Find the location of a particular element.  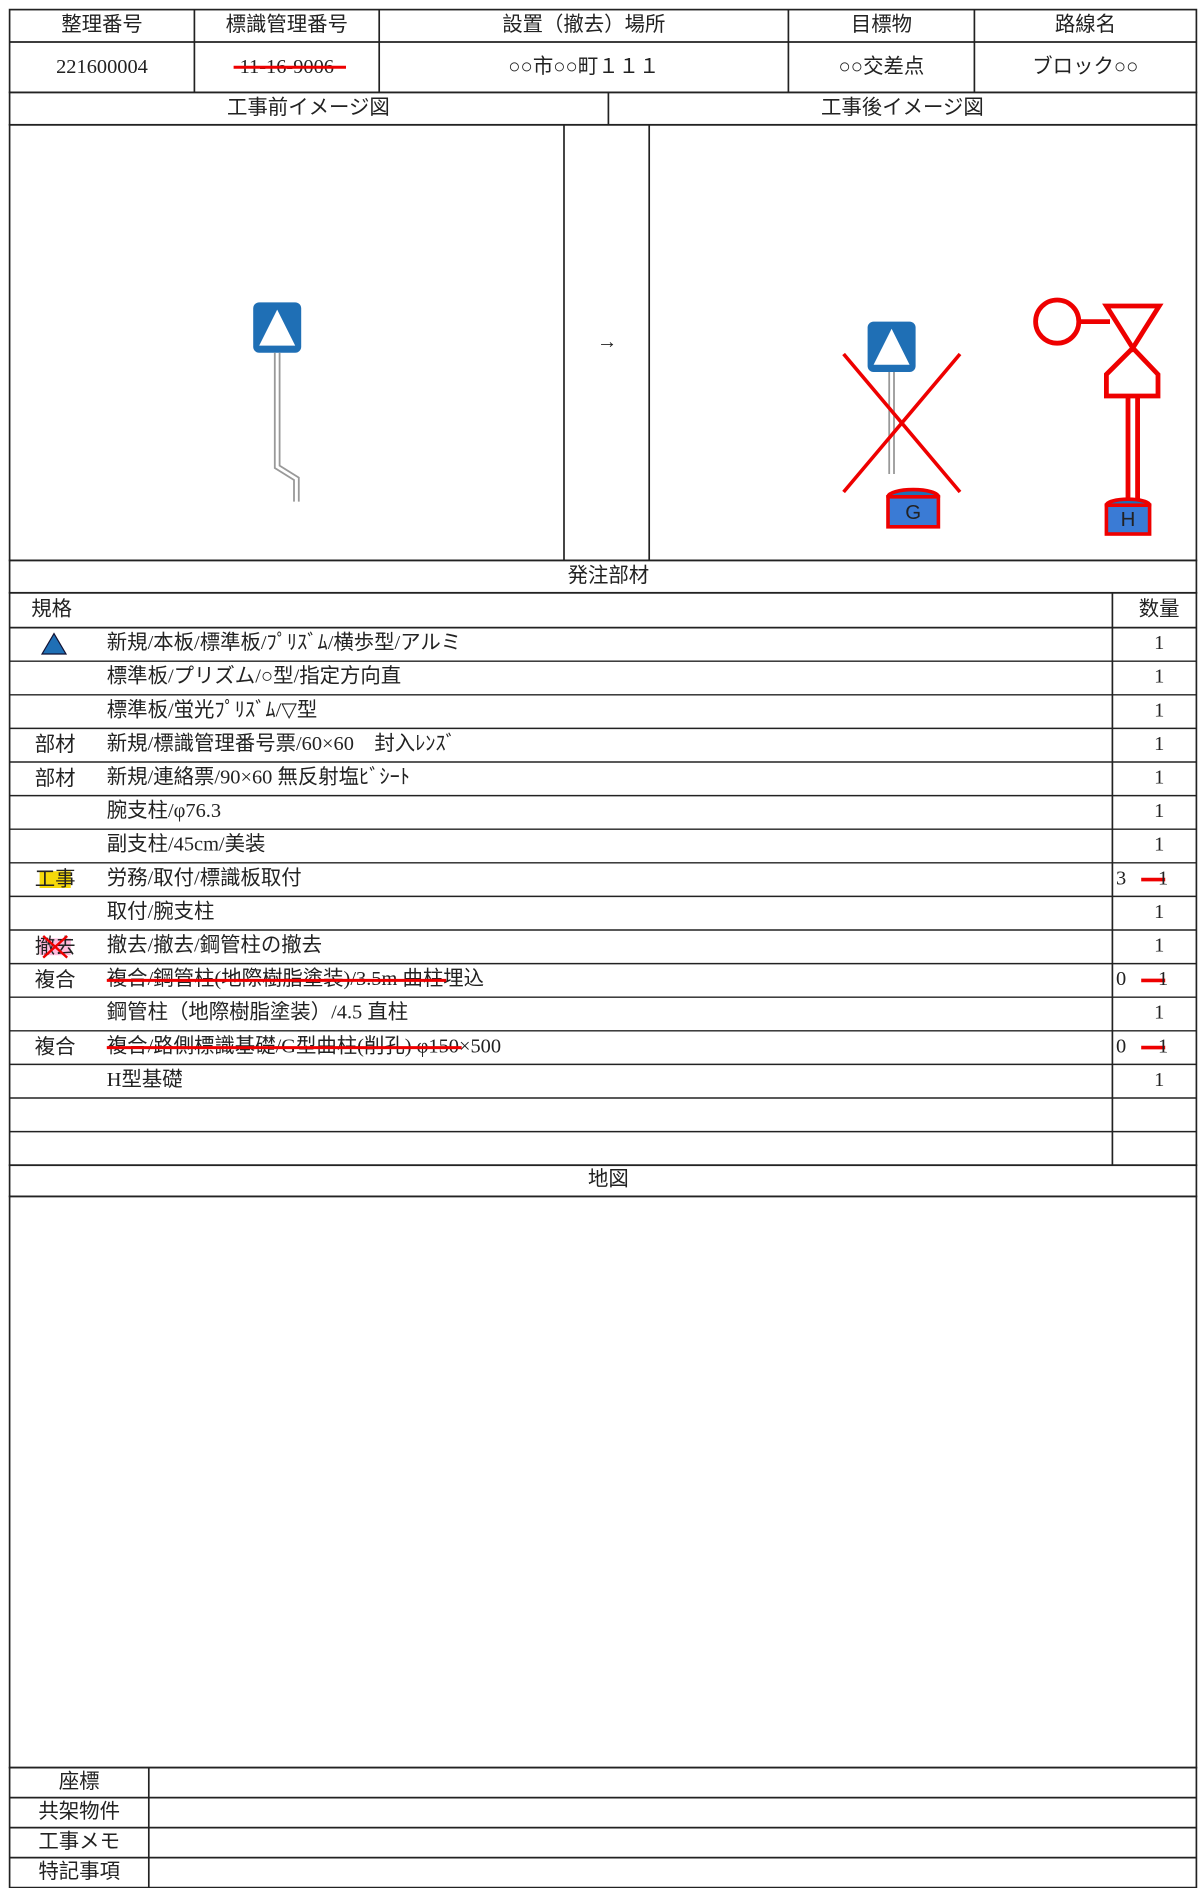

after-drawing is located at coordinates (1003, 416).